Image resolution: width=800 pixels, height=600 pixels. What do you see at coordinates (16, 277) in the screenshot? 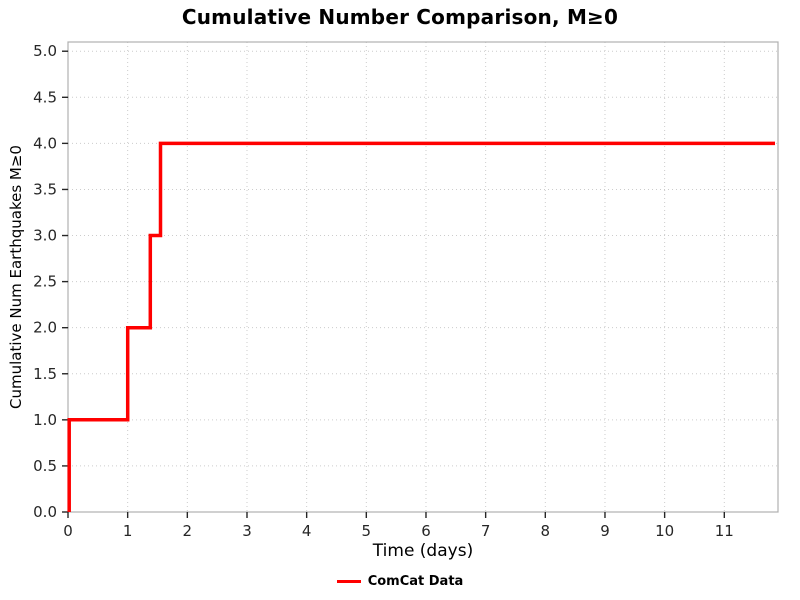
I see `y-axis-label: Cumulative Num Earthquakes M≥0` at bounding box center [16, 277].